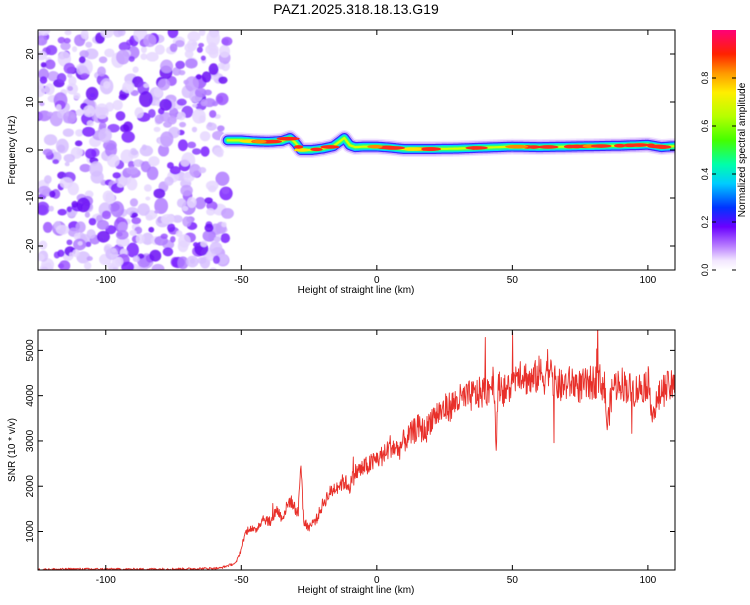 The image size is (750, 605). I want to click on colorbar-gradient, so click(724, 150).